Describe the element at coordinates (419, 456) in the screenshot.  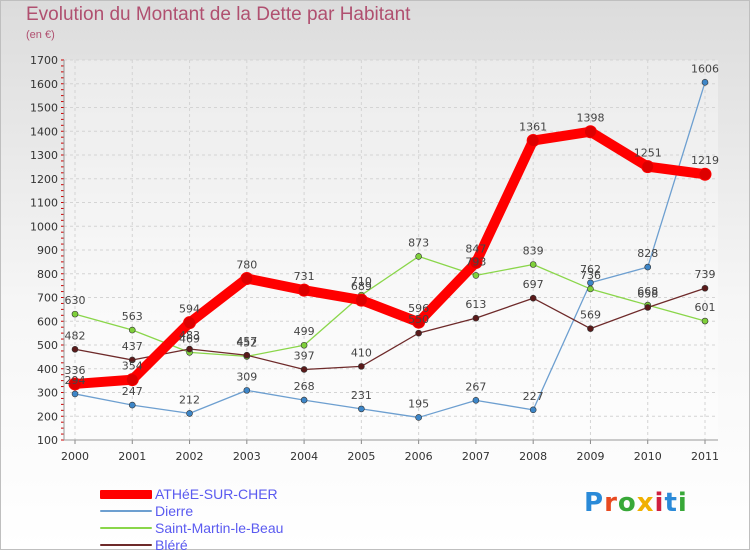
I see `x-tick-label: 2006` at that location.